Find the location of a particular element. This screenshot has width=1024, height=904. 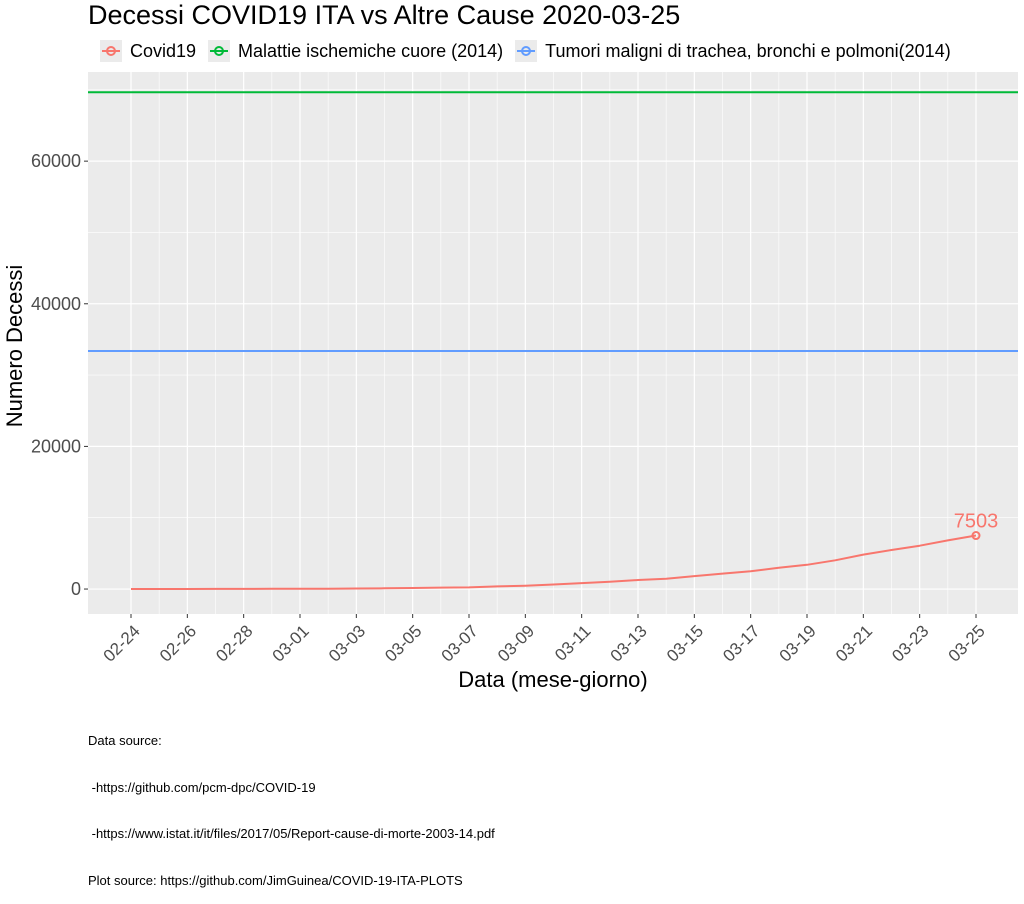

legend-item-covid19: Covid19 is located at coordinates (148, 51).